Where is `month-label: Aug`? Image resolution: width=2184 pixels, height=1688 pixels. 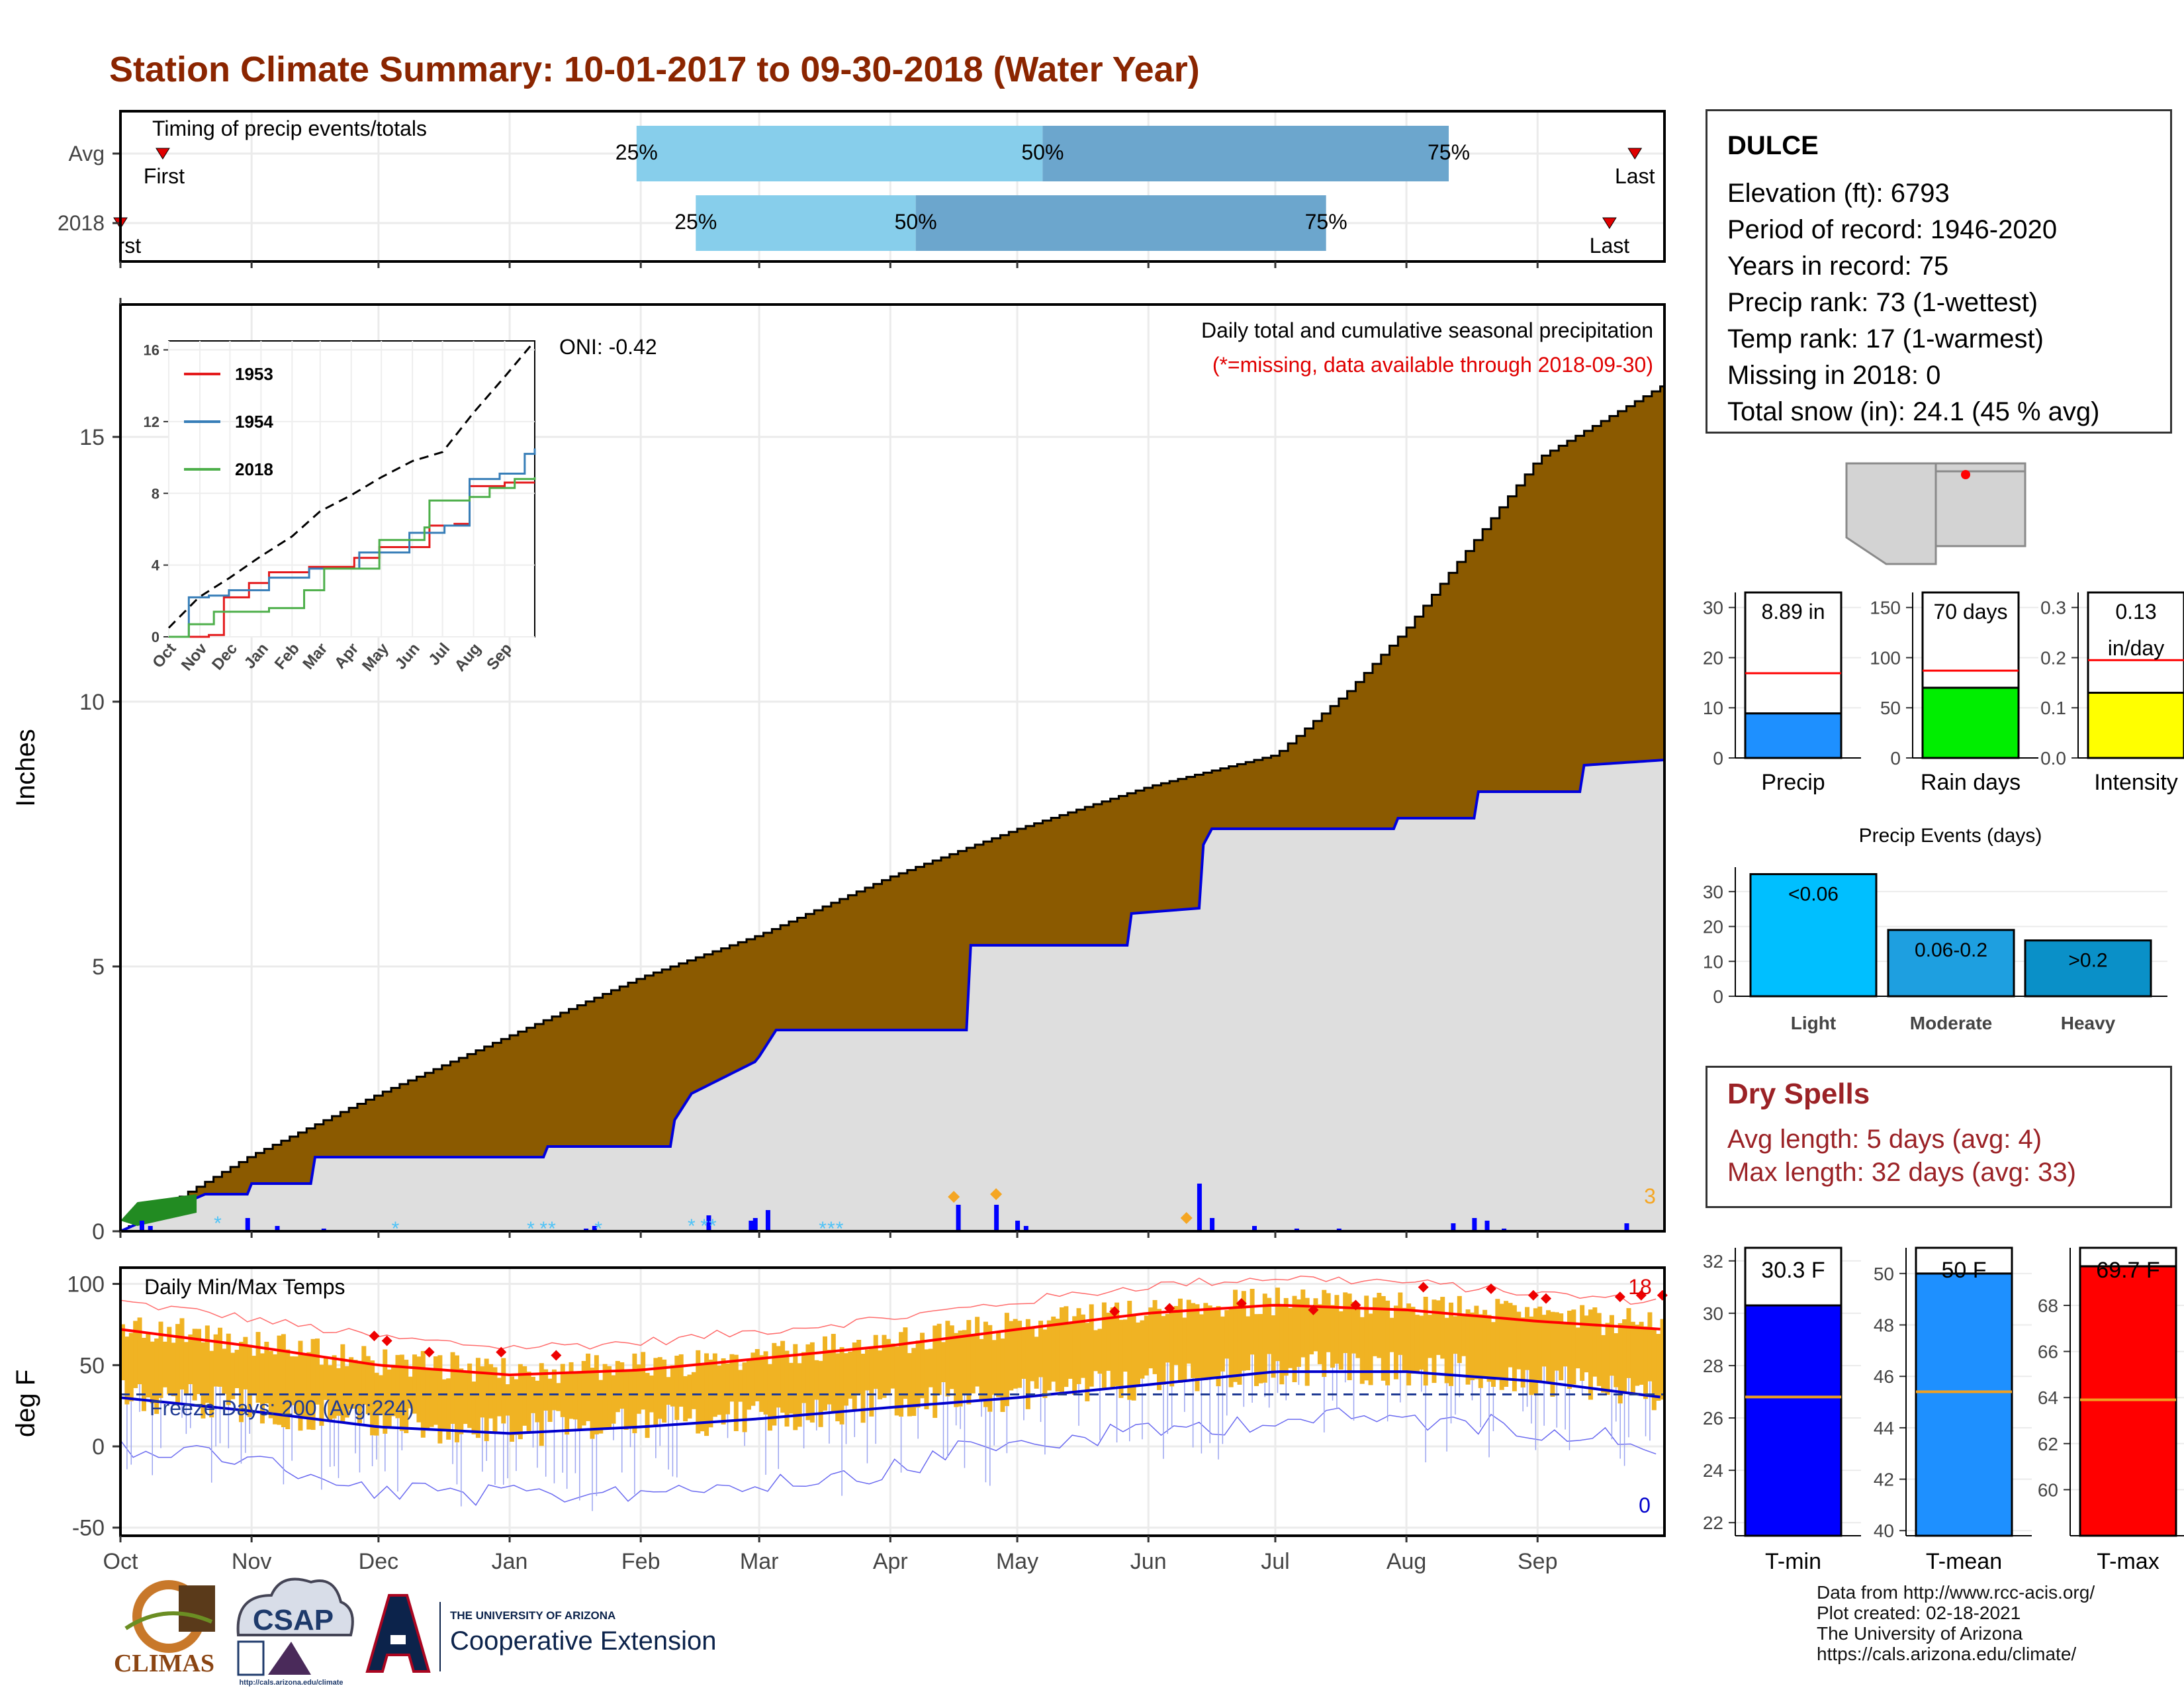
month-label: Aug is located at coordinates (1407, 1561).